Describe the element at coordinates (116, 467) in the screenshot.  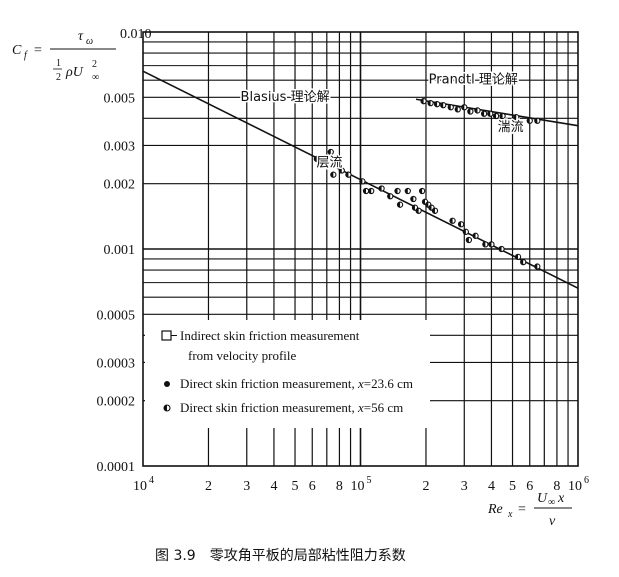
I see `y-tick-label: 0.0001` at that location.